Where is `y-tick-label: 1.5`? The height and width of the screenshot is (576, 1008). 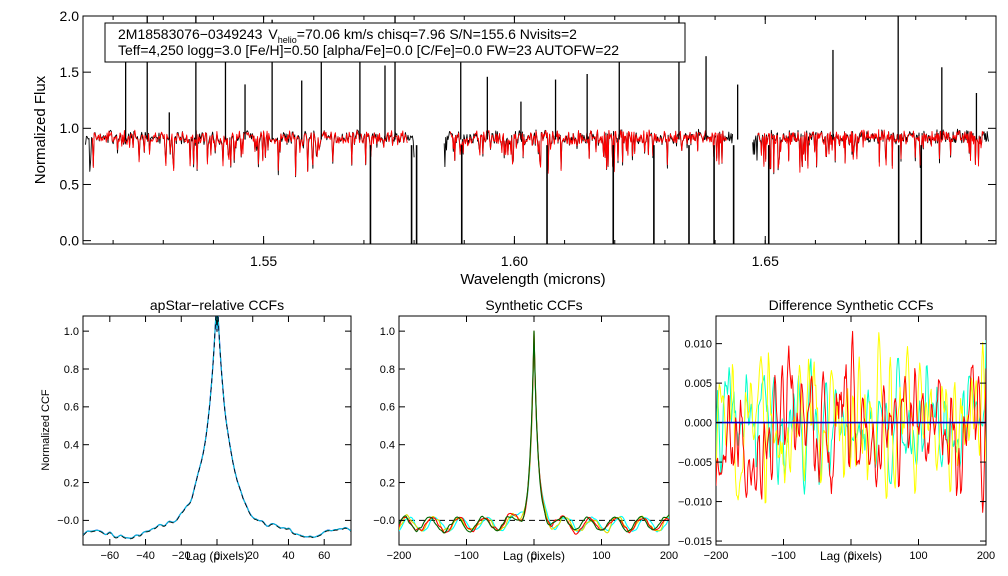
y-tick-label: 1.5 is located at coordinates (70, 72).